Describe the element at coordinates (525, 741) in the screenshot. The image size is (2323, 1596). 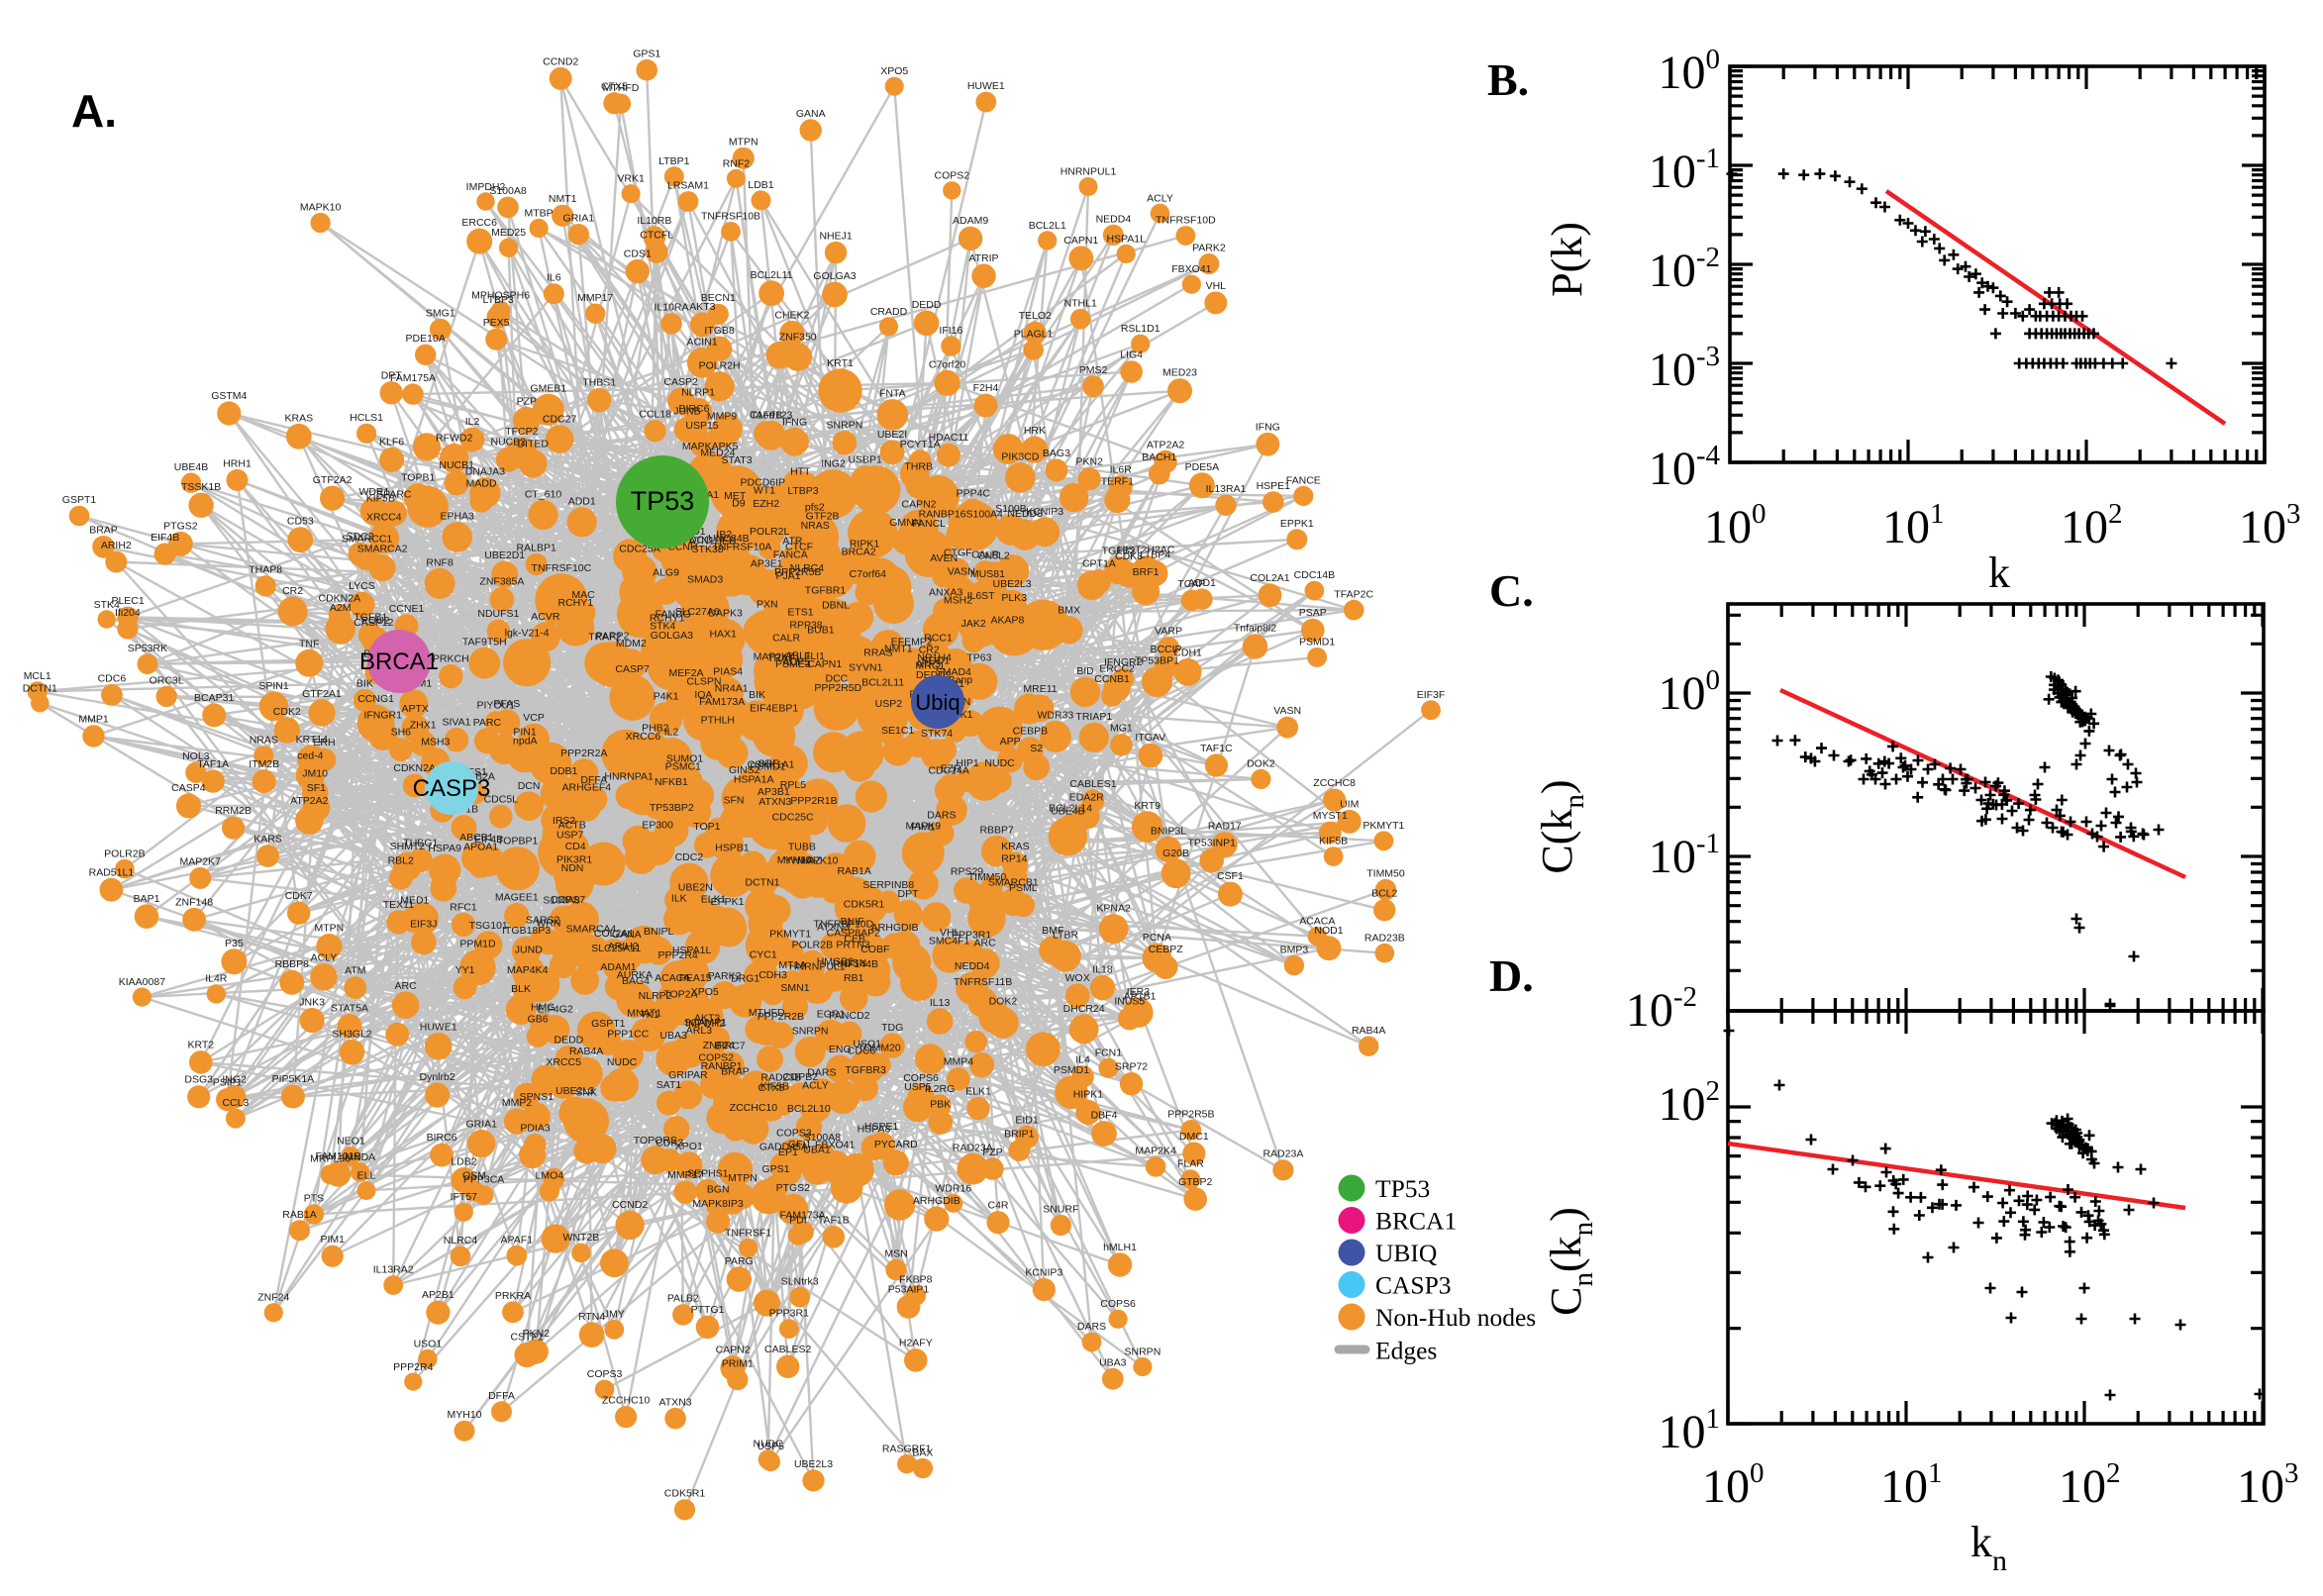
I see `svg-text: npdA` at that location.